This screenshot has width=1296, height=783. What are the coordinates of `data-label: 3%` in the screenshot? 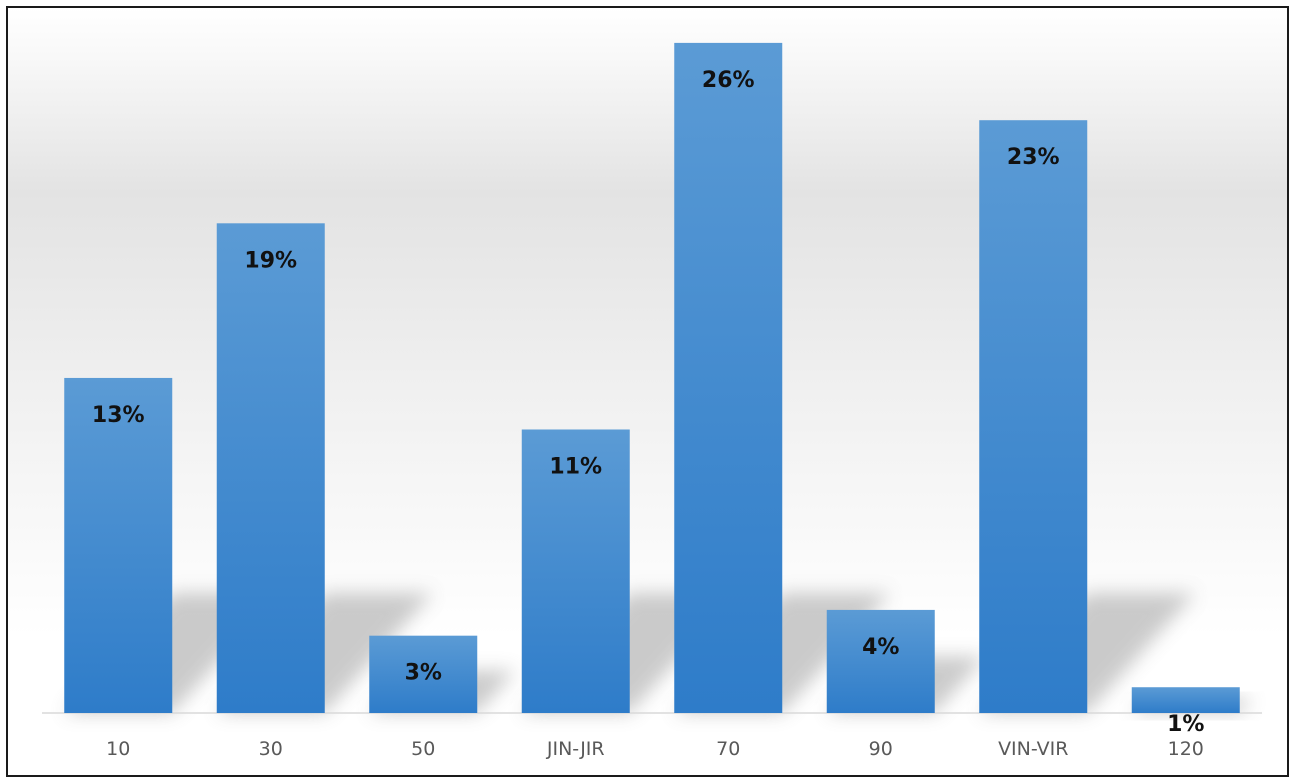 It's located at (423, 673).